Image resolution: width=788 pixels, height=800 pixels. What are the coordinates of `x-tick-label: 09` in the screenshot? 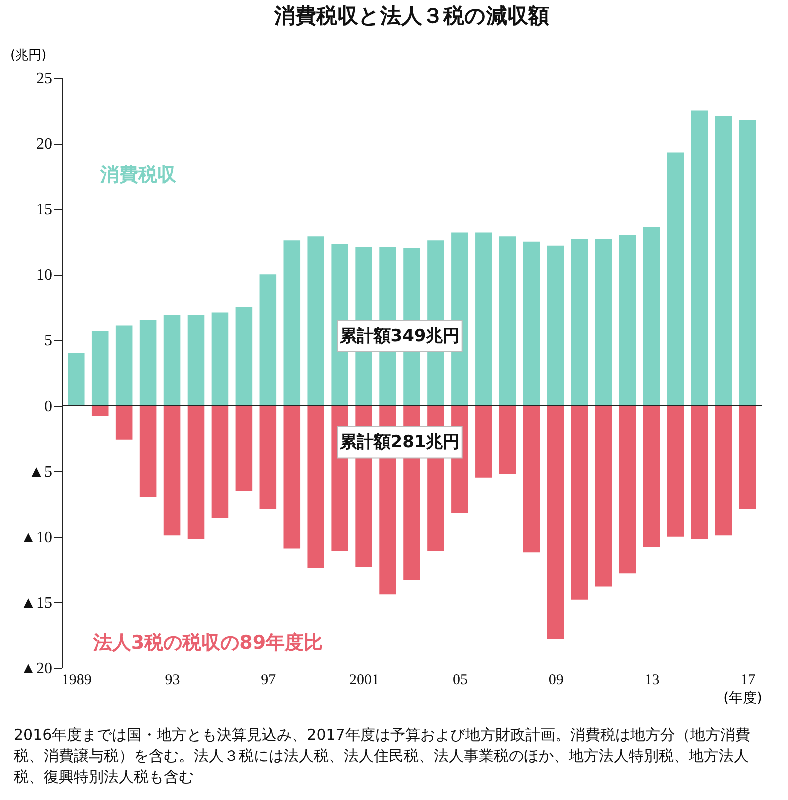 It's located at (556, 680).